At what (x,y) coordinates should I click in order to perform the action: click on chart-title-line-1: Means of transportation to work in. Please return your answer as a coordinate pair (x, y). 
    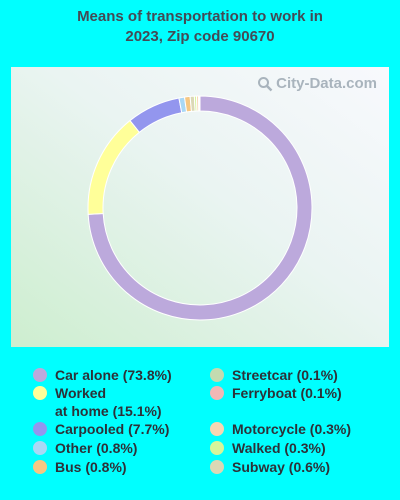
    Looking at the image, I should click on (200, 16).